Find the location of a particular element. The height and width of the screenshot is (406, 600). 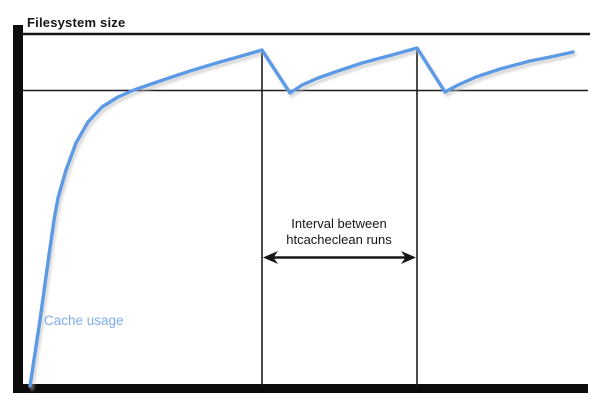

interval-arrow-head-right is located at coordinates (408, 257).